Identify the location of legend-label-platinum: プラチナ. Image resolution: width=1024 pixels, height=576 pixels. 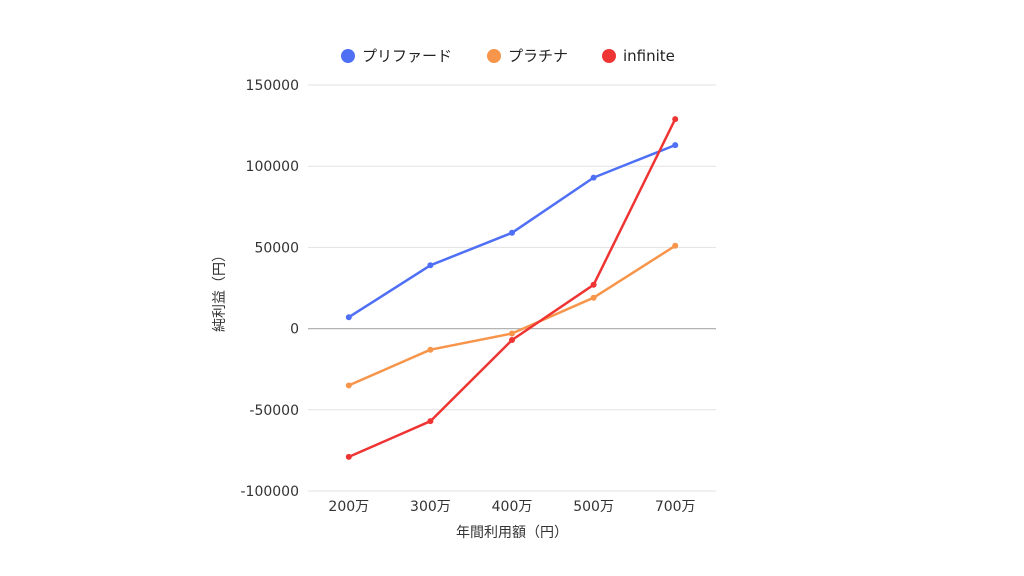
(538, 56).